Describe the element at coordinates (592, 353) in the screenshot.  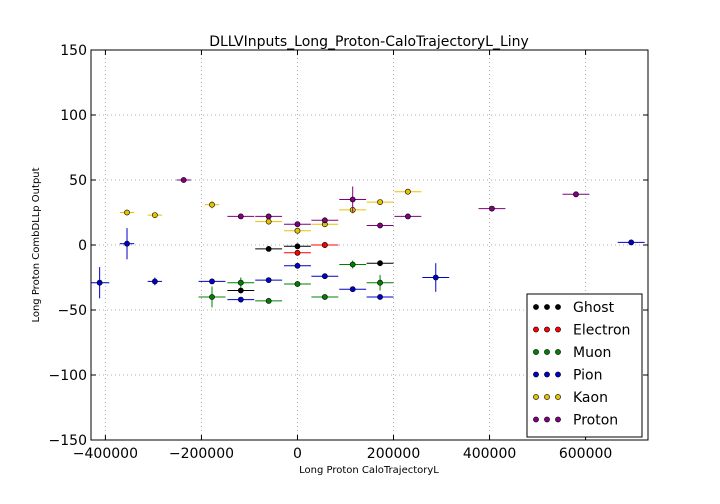
I see `legend-label-muon: Muon` at that location.